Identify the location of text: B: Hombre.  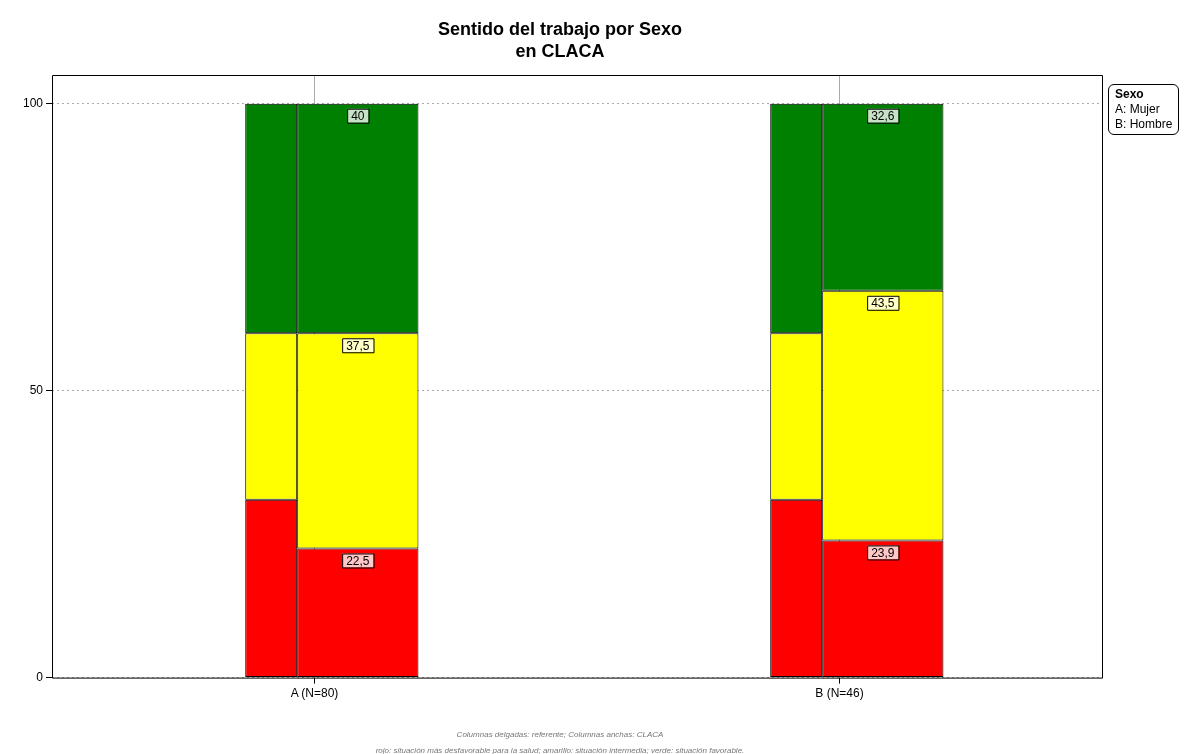
(1144, 124).